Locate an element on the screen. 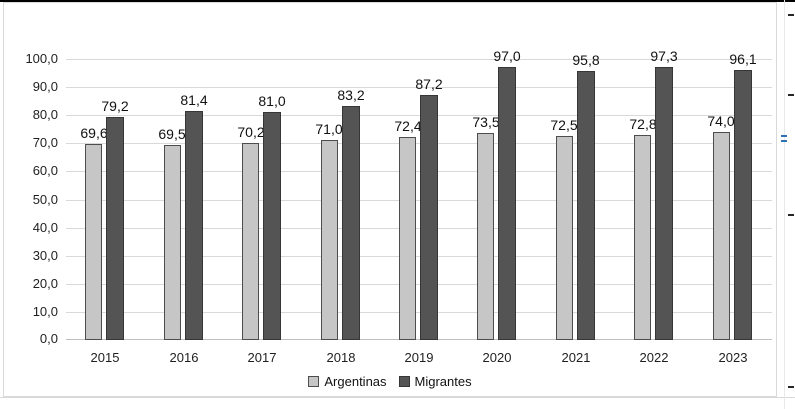 This screenshot has width=795, height=409. bar-value-label: 69,5 is located at coordinates (172, 134).